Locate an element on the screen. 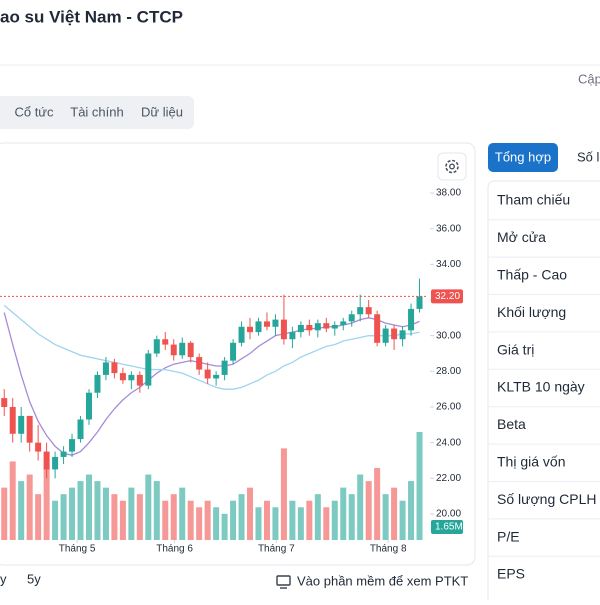 Image resolution: width=600 pixels, height=605 pixels. x-tick-label: Tháng 8 is located at coordinates (388, 549).